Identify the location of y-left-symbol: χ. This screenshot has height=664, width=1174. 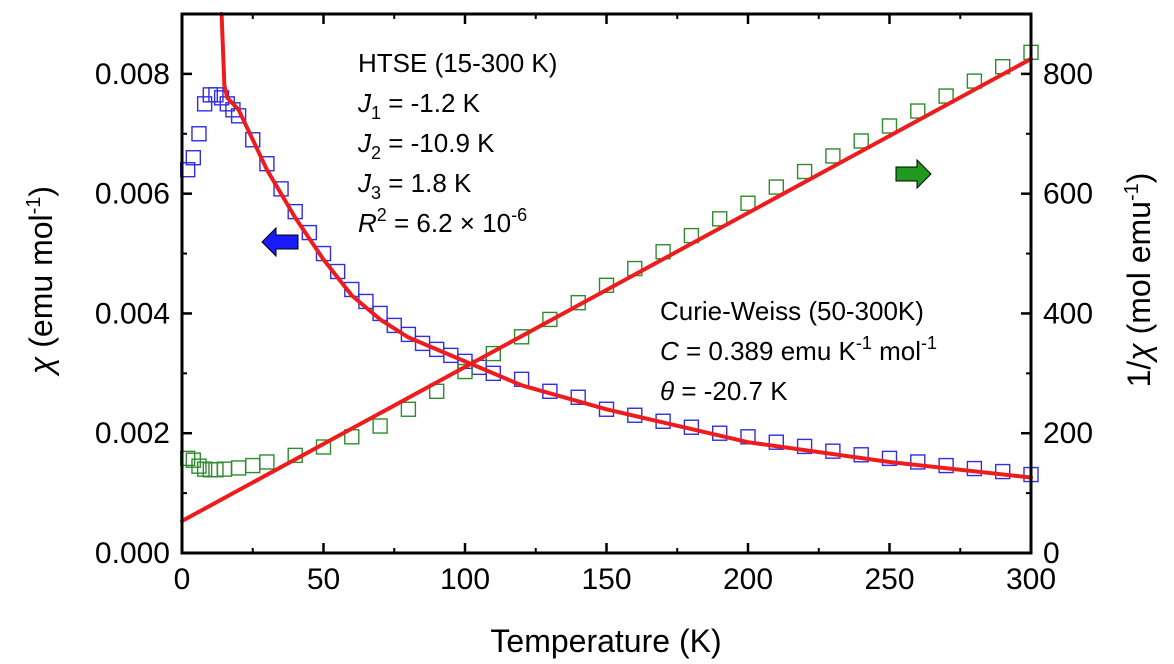
(41, 366).